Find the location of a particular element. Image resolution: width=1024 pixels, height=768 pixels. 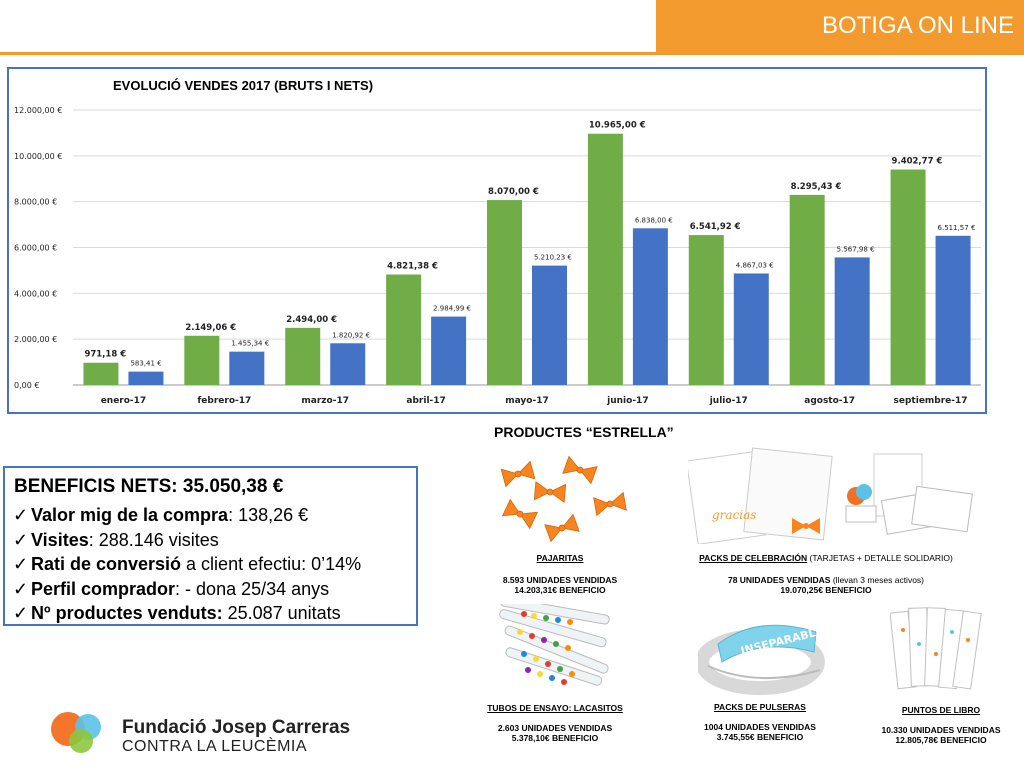

list-item: ✓ Visites: 288.146 visites is located at coordinates (187, 540).